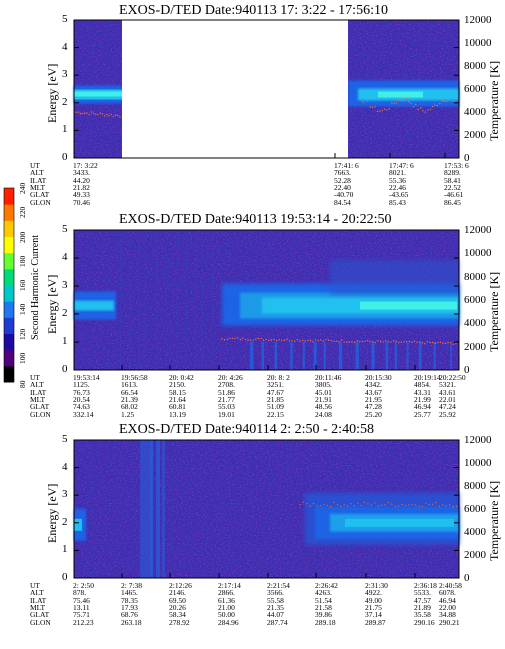 The height and width of the screenshot is (649, 505). I want to click on orbit-value: 278.92, so click(179, 622).